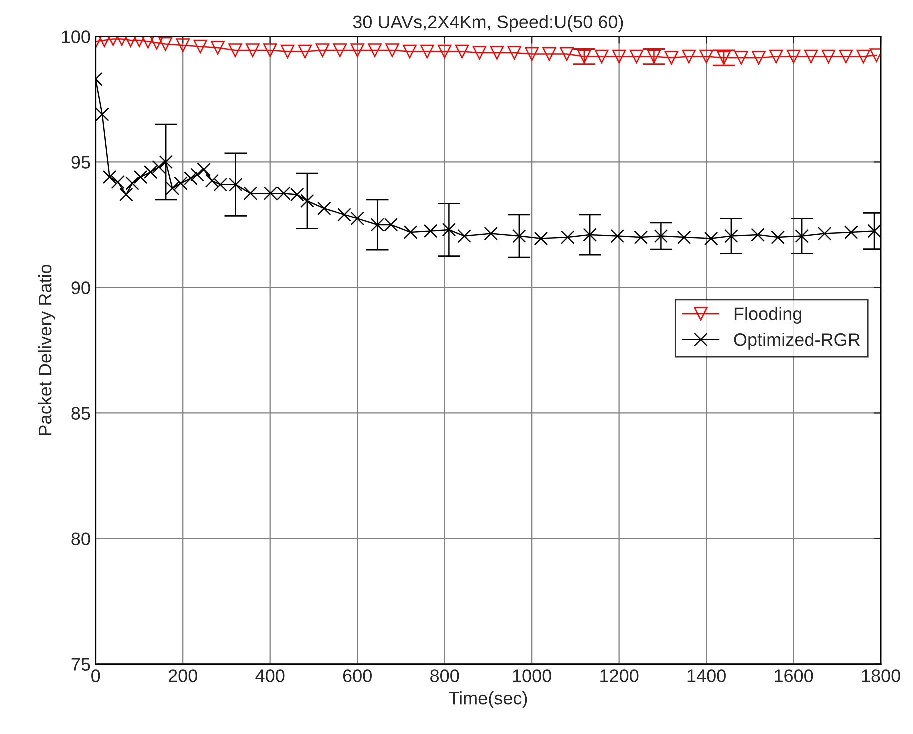 This screenshot has width=913, height=734. Describe the element at coordinates (357, 676) in the screenshot. I see `x-tick-label: 600` at that location.